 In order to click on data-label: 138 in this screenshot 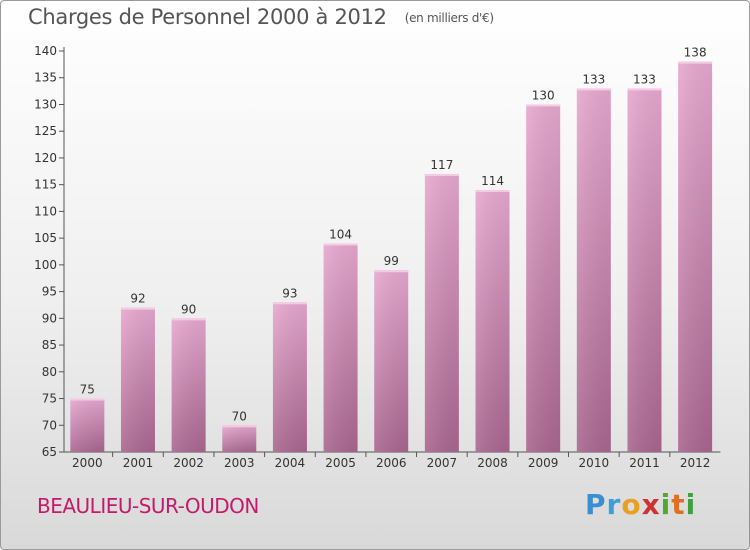, I will do `click(695, 53)`.